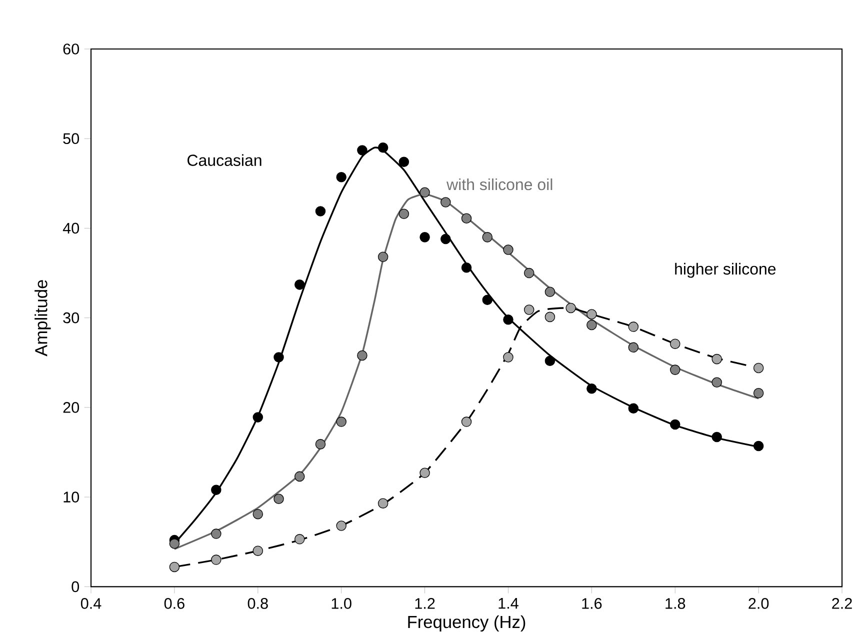 This screenshot has height=636, width=859. I want to click on y-tick-label: 20, so click(71, 407).